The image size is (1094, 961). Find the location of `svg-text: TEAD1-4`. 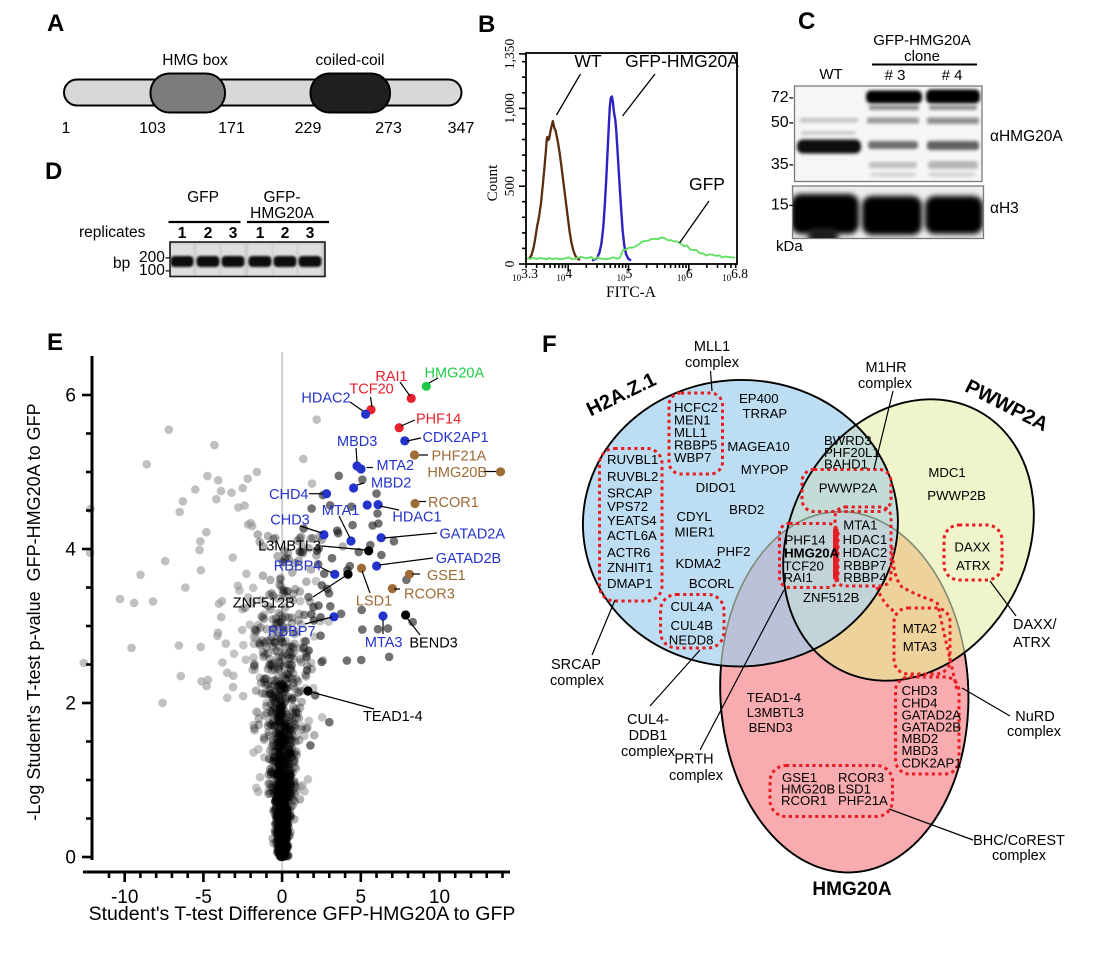

svg-text: TEAD1-4 is located at coordinates (774, 697).